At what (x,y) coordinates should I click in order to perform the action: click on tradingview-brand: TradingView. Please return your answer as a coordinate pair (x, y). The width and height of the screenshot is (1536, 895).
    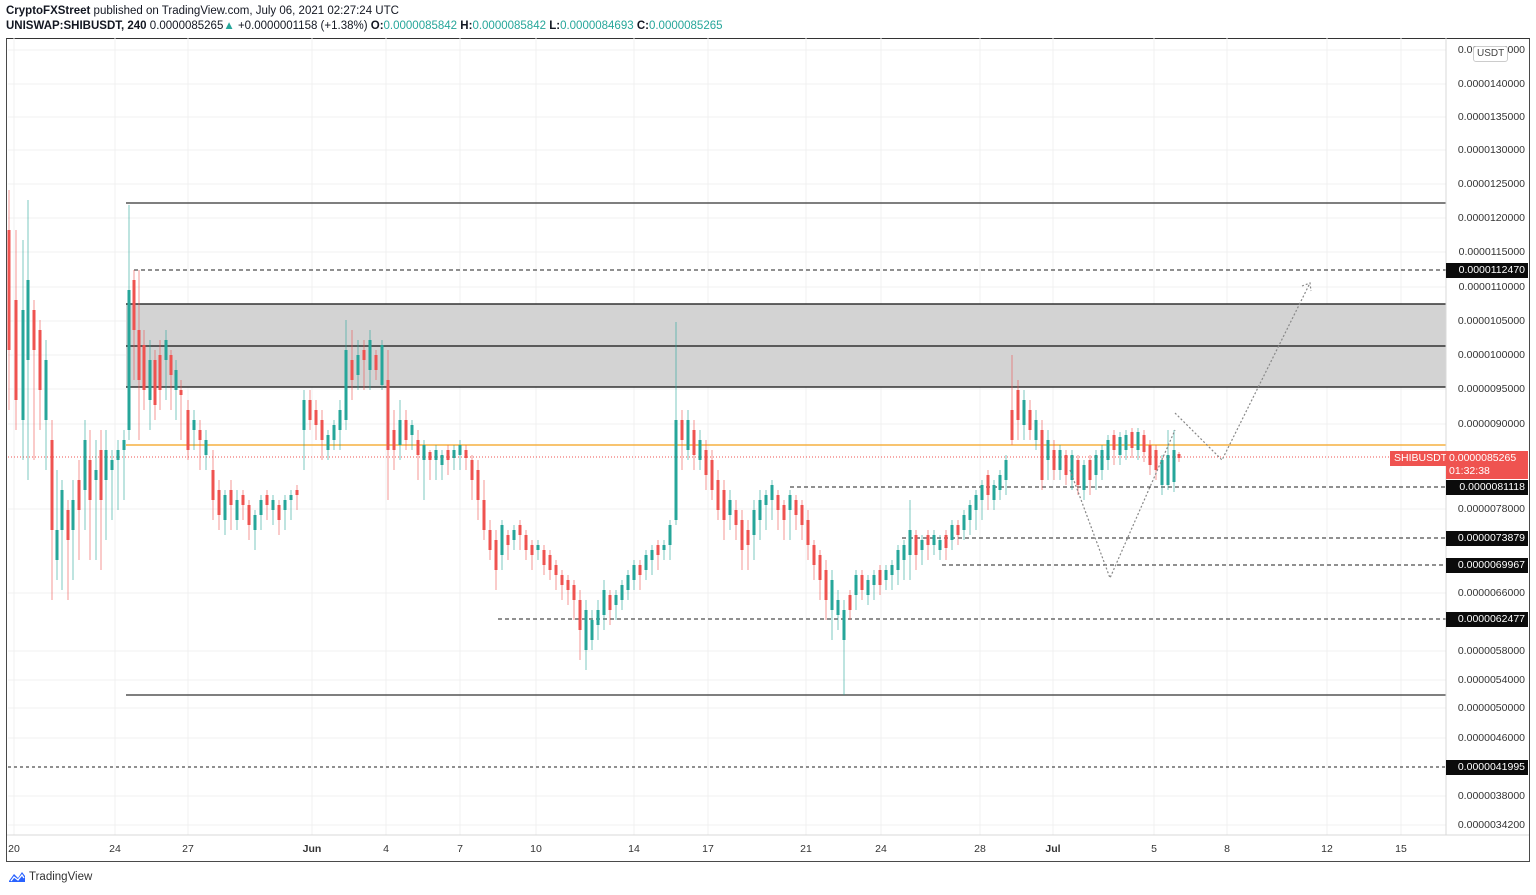
    Looking at the image, I should click on (61, 876).